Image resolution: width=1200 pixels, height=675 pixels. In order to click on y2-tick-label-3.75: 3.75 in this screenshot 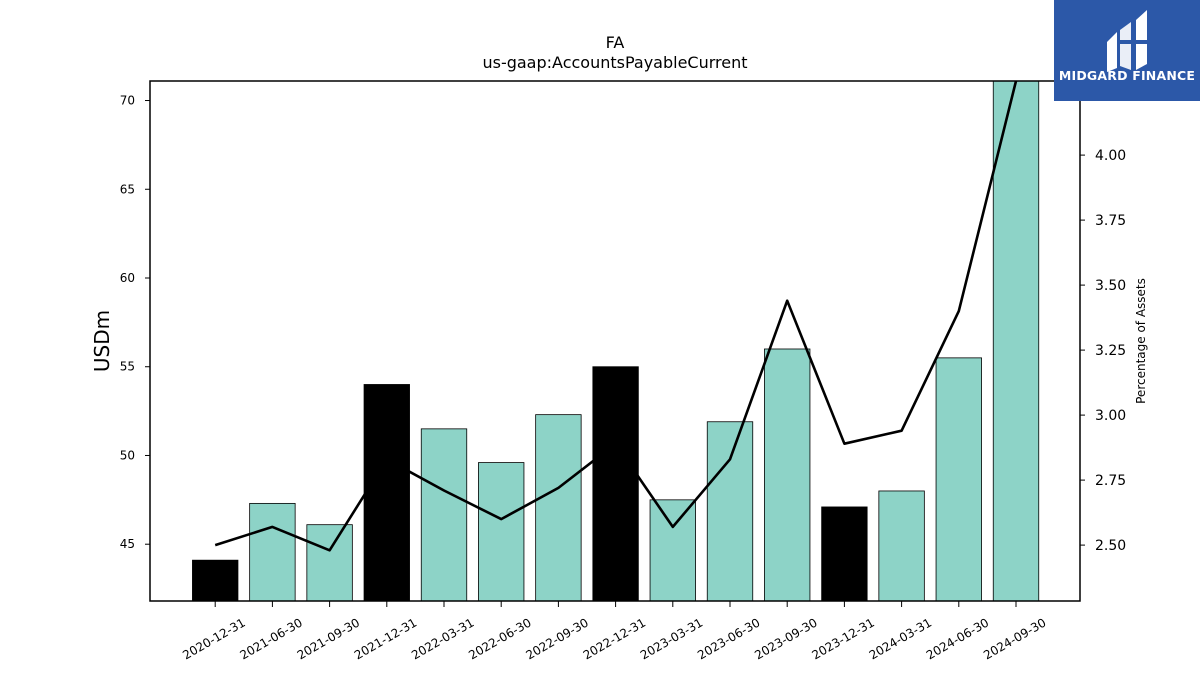, I will do `click(1110, 221)`.